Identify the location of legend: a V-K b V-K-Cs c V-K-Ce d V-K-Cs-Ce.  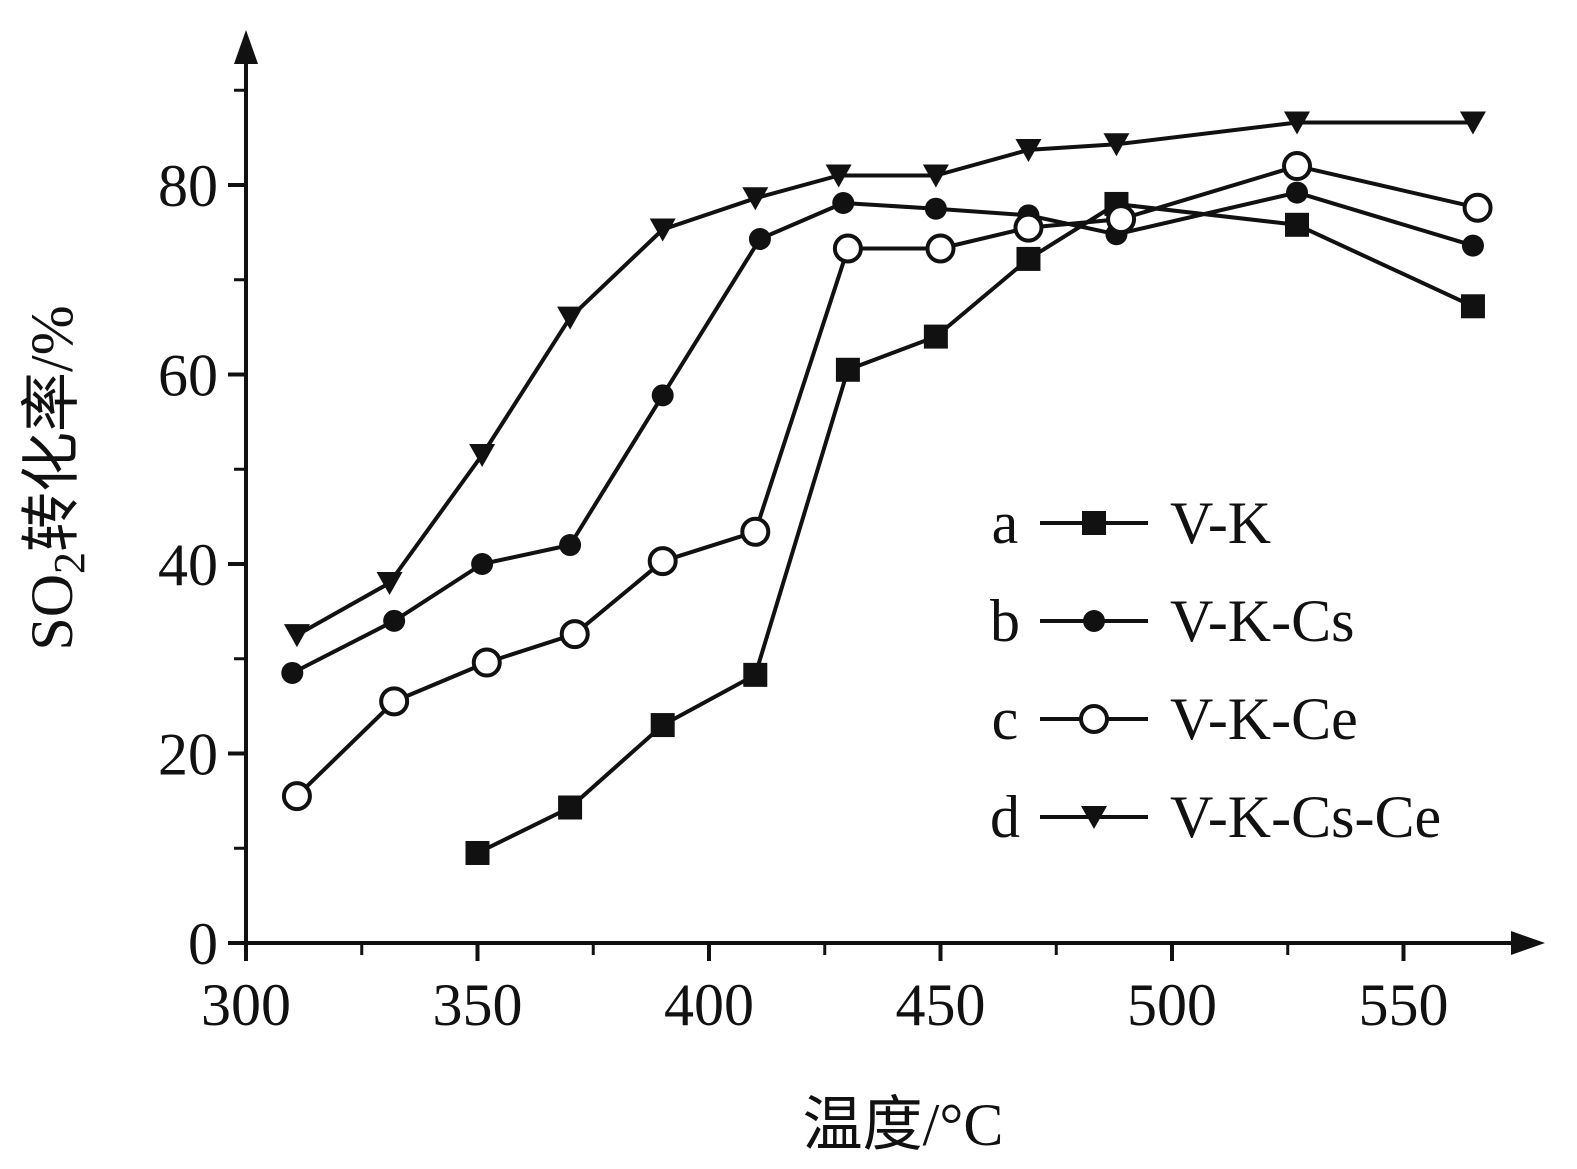
(1215, 670).